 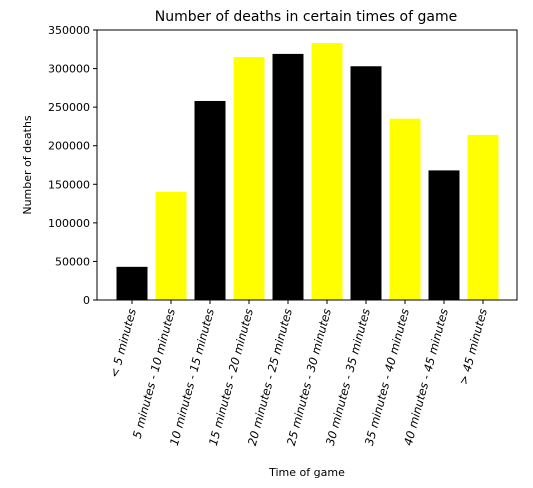 I want to click on x-tick-label: 10 minutes - 15 minutes, so click(x=192, y=377).